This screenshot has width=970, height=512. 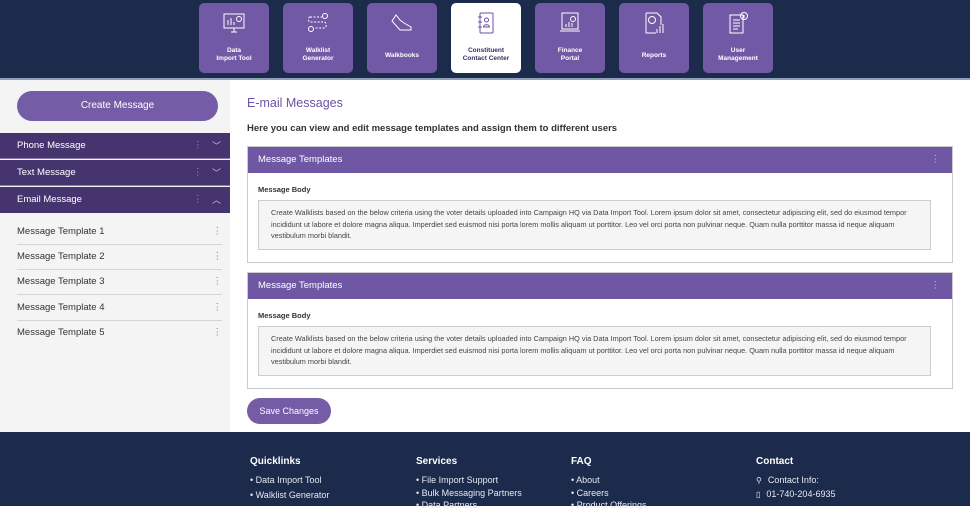 What do you see at coordinates (609, 484) in the screenshot?
I see `footer-faq: FAQ • About • Careers • Product Offerings` at bounding box center [609, 484].